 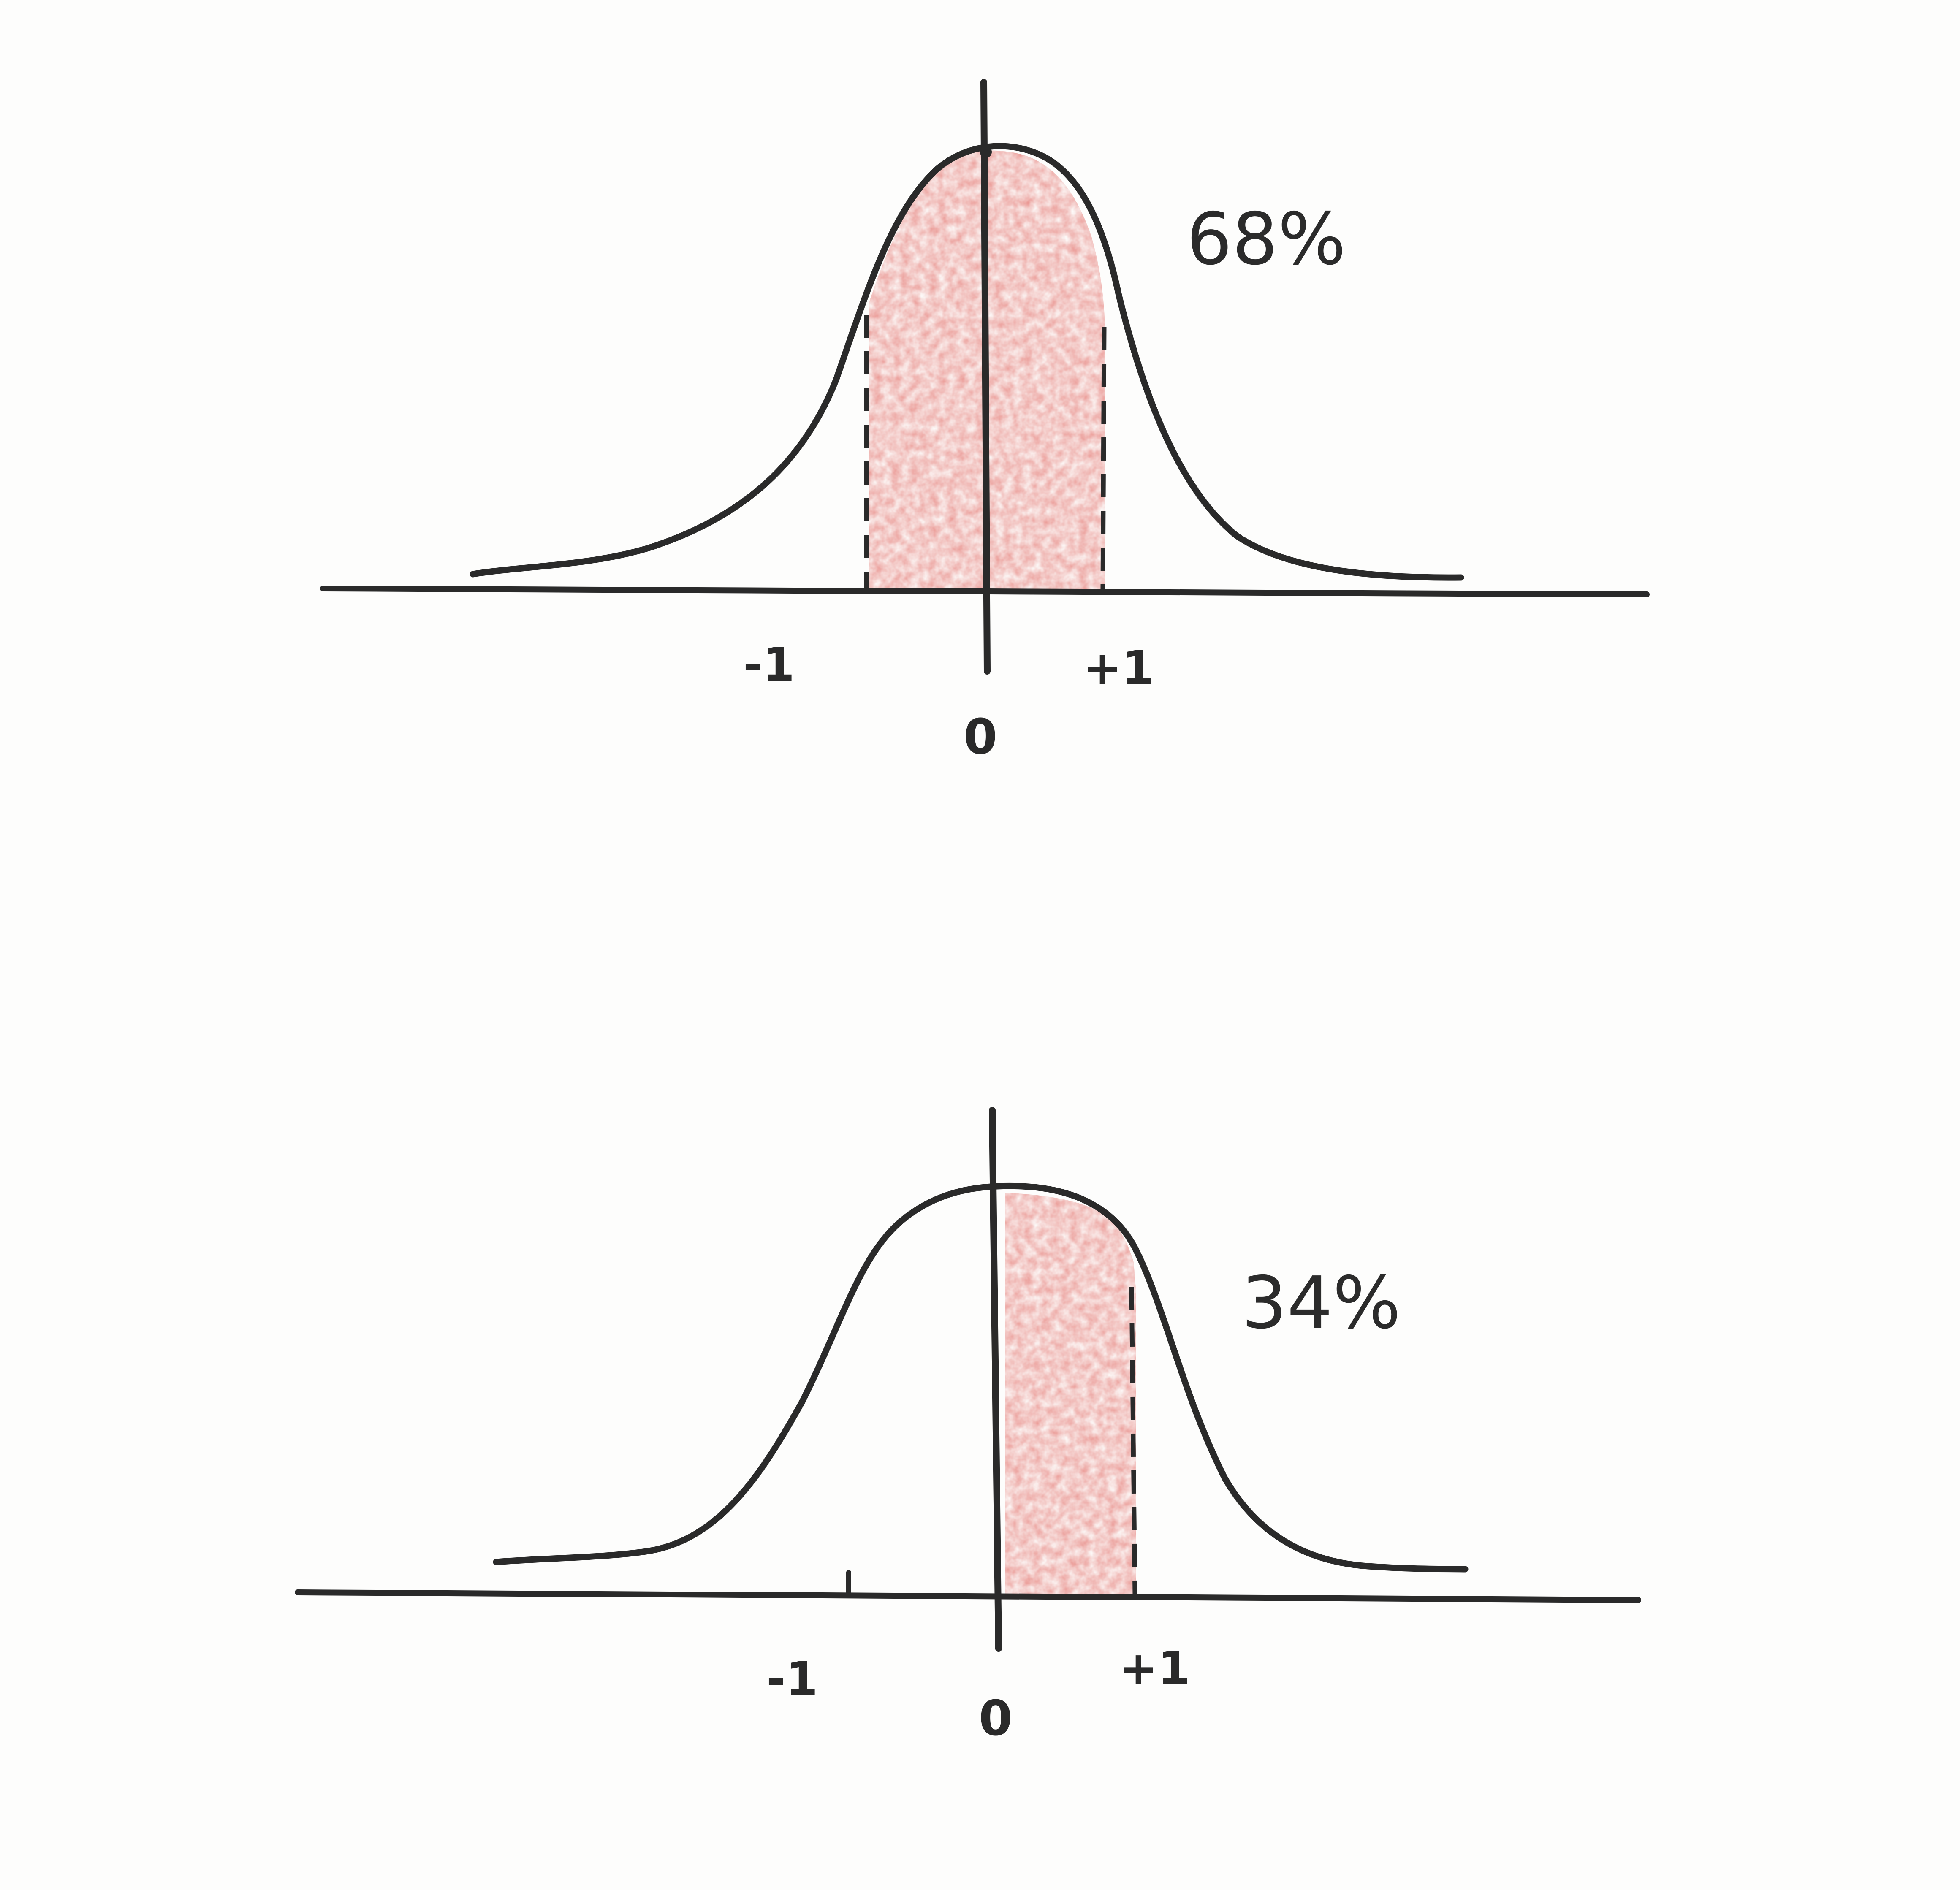 I want to click on percent-label-34: 34%, so click(x=1321, y=1303).